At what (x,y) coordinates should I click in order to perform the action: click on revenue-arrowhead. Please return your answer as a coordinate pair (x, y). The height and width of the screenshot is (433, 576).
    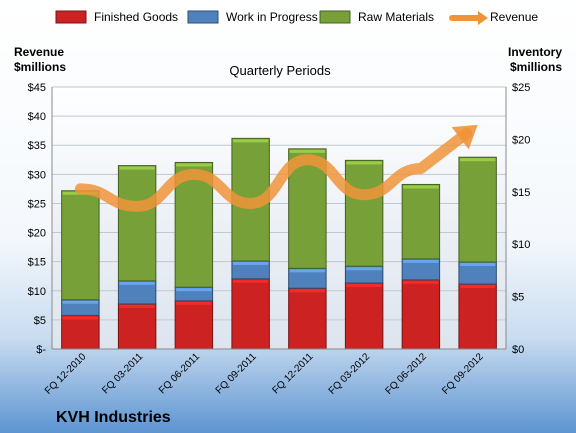
    Looking at the image, I should click on (464, 137).